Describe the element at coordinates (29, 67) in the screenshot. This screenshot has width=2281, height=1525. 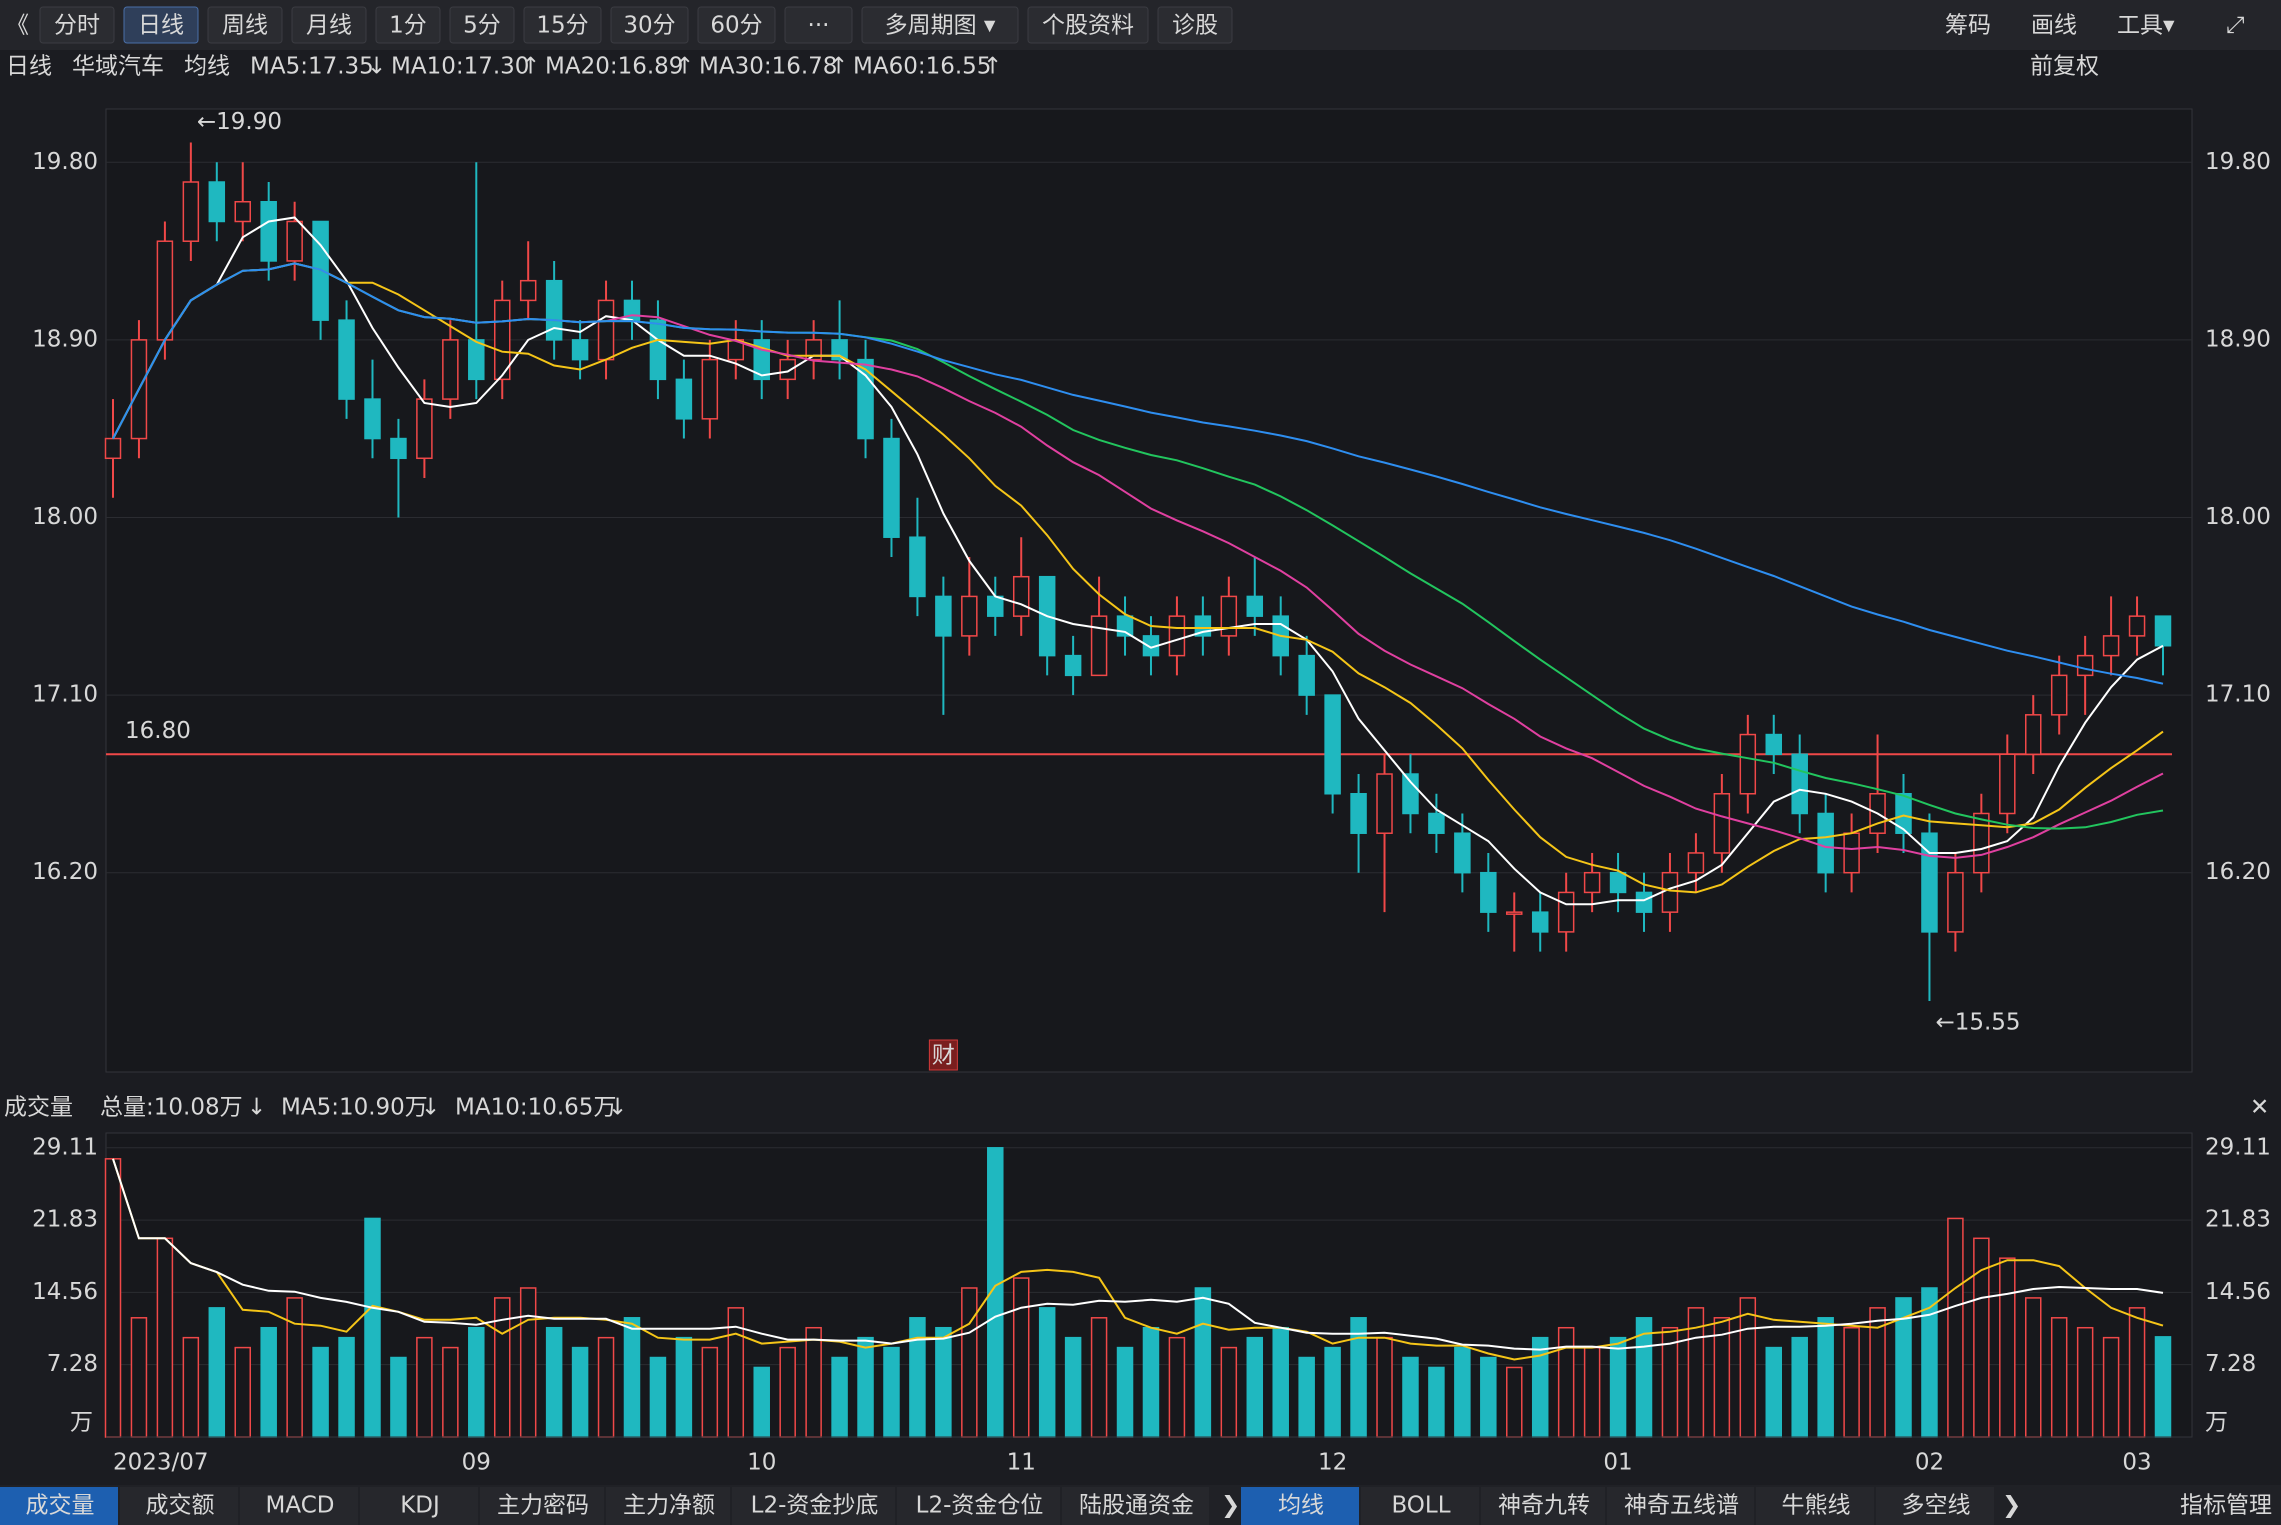
I see `period-label: 日线` at that location.